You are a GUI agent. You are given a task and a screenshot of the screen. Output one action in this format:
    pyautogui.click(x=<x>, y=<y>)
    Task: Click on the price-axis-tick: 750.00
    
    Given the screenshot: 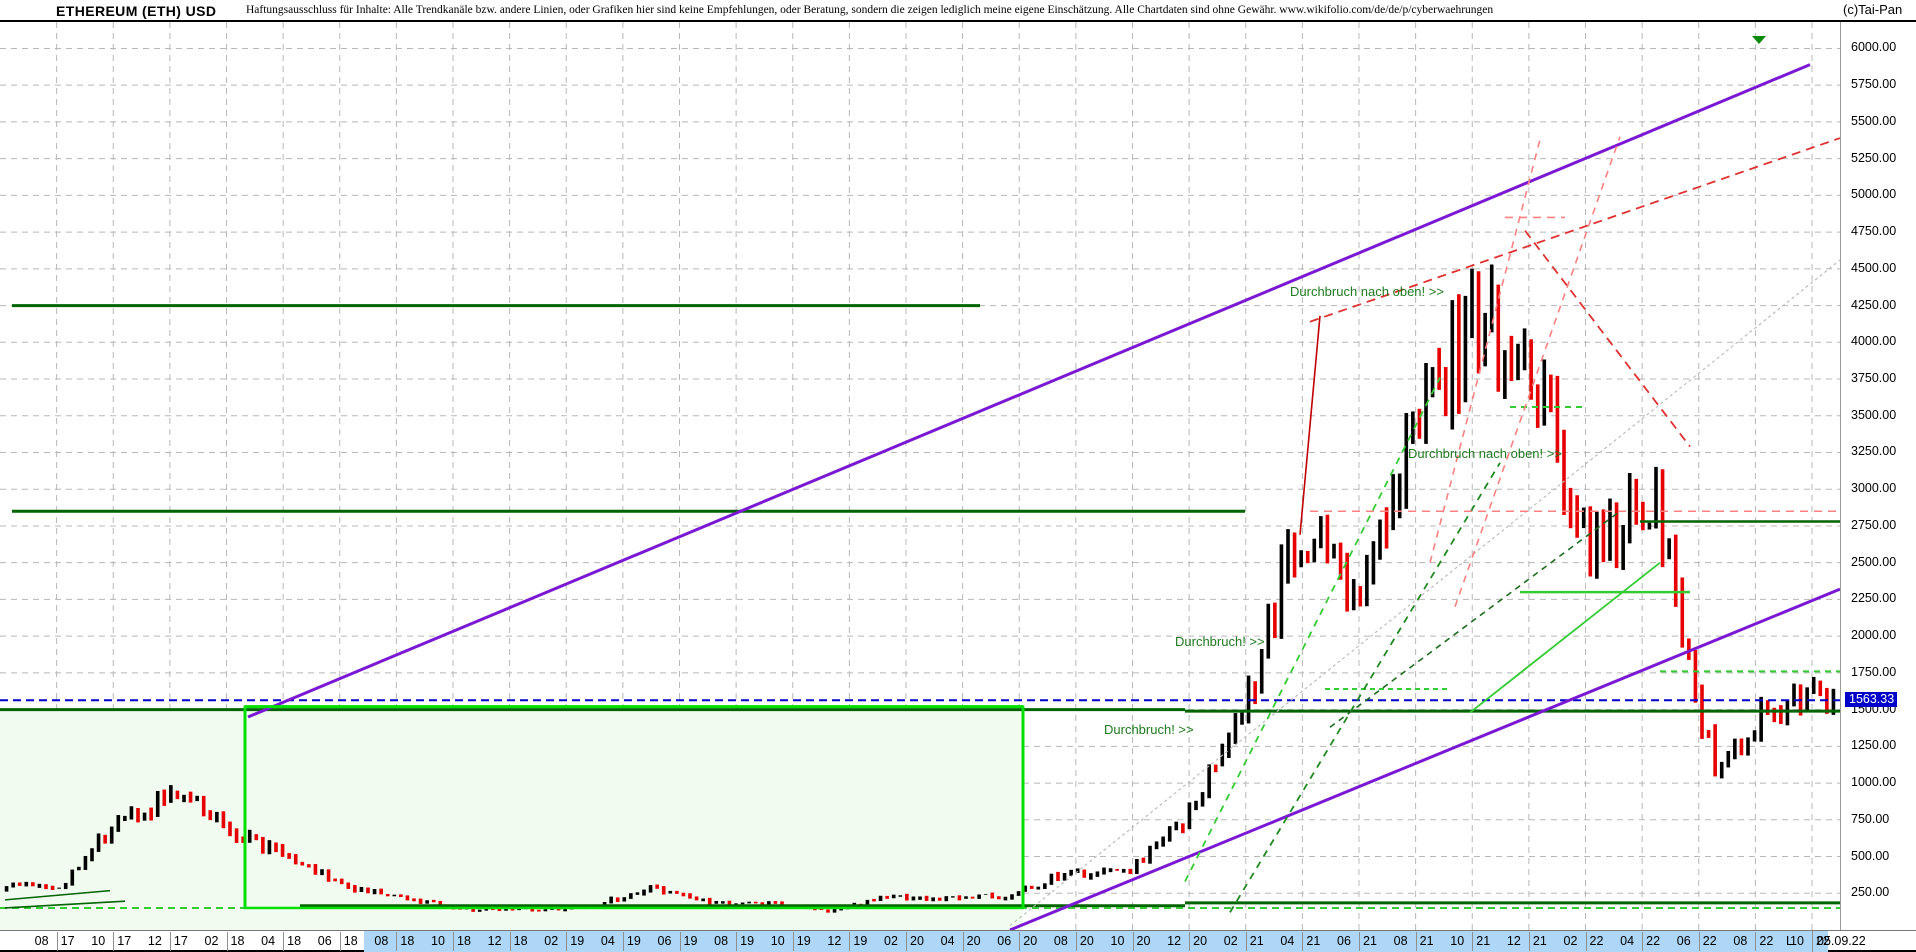 What is the action you would take?
    pyautogui.click(x=1870, y=818)
    